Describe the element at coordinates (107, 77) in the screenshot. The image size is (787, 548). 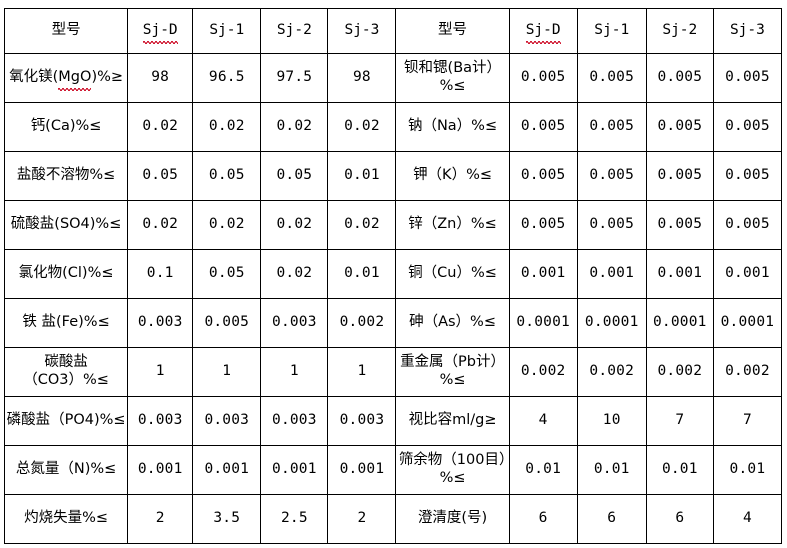
I see `label-text-part: )%≥` at that location.